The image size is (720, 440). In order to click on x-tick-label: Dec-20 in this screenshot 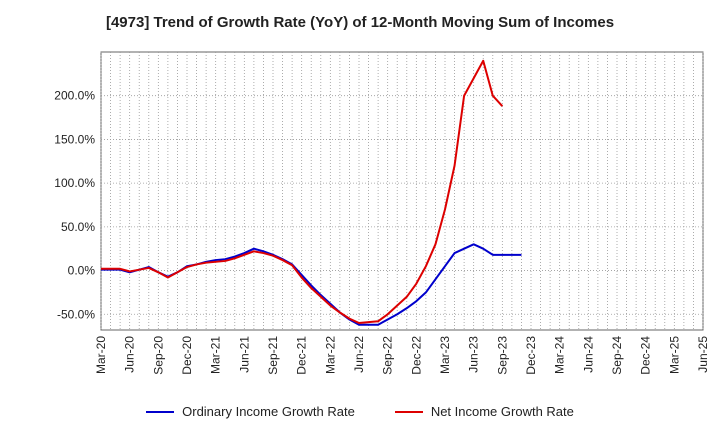, I will do `click(187, 355)`.